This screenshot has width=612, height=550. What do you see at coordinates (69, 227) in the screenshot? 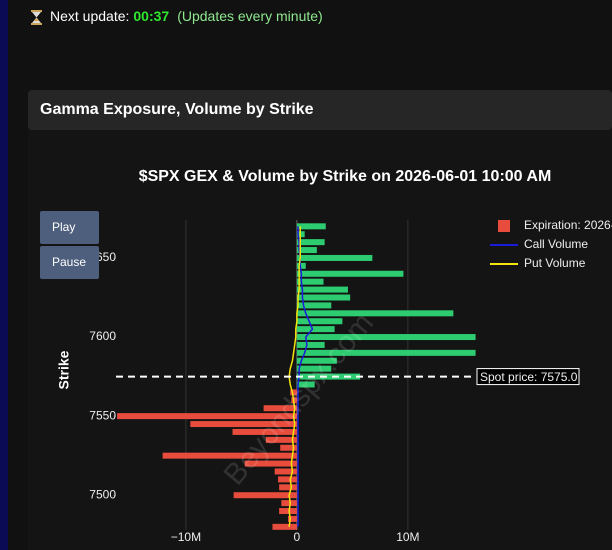
I see `play-button: Play` at bounding box center [69, 227].